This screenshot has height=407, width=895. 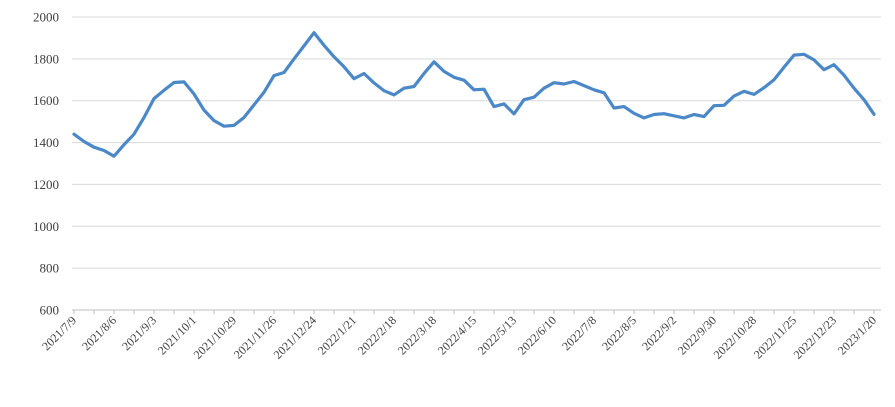 What do you see at coordinates (46, 184) in the screenshot?
I see `y-axis-label: 1200` at bounding box center [46, 184].